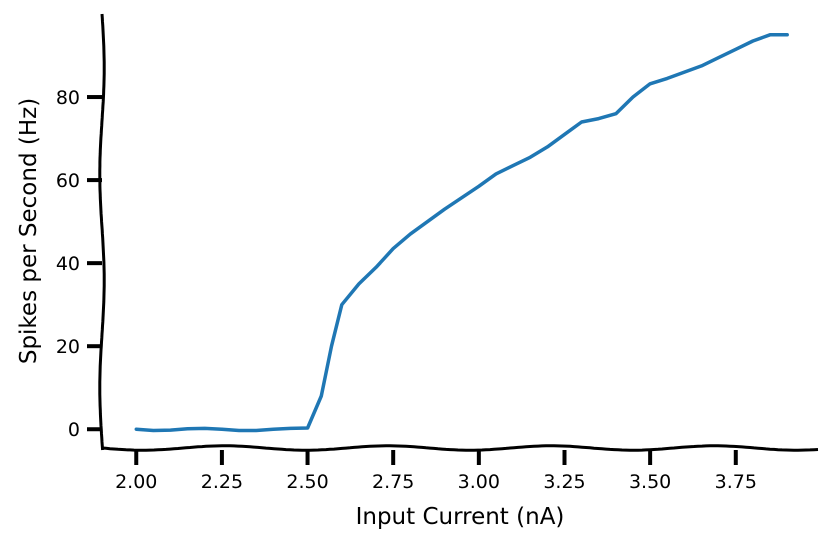 This screenshot has height=544, width=832. Describe the element at coordinates (650, 482) in the screenshot. I see `x-tick-label: 3.50` at that location.